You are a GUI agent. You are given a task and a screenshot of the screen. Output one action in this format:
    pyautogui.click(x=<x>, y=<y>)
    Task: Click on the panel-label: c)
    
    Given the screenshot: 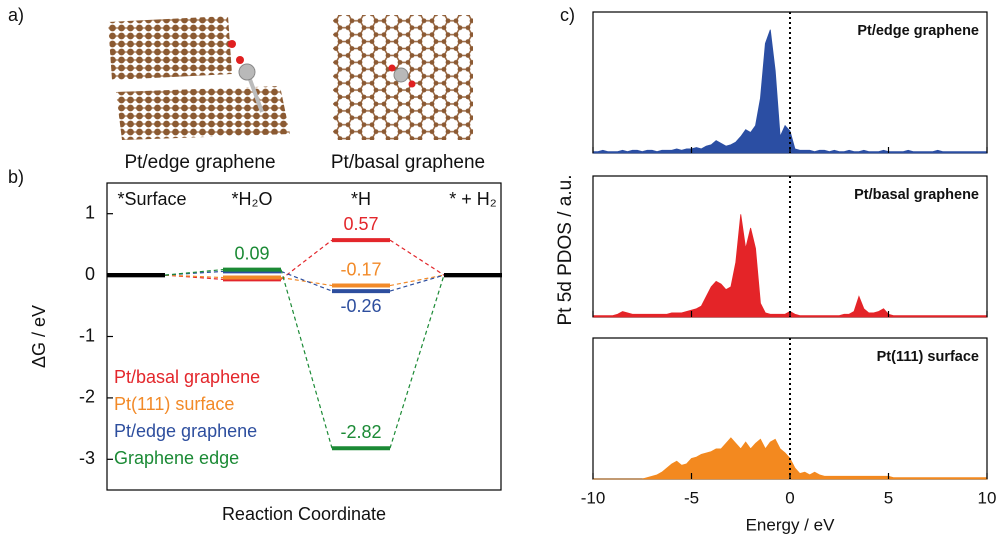 What is the action you would take?
    pyautogui.click(x=567, y=15)
    